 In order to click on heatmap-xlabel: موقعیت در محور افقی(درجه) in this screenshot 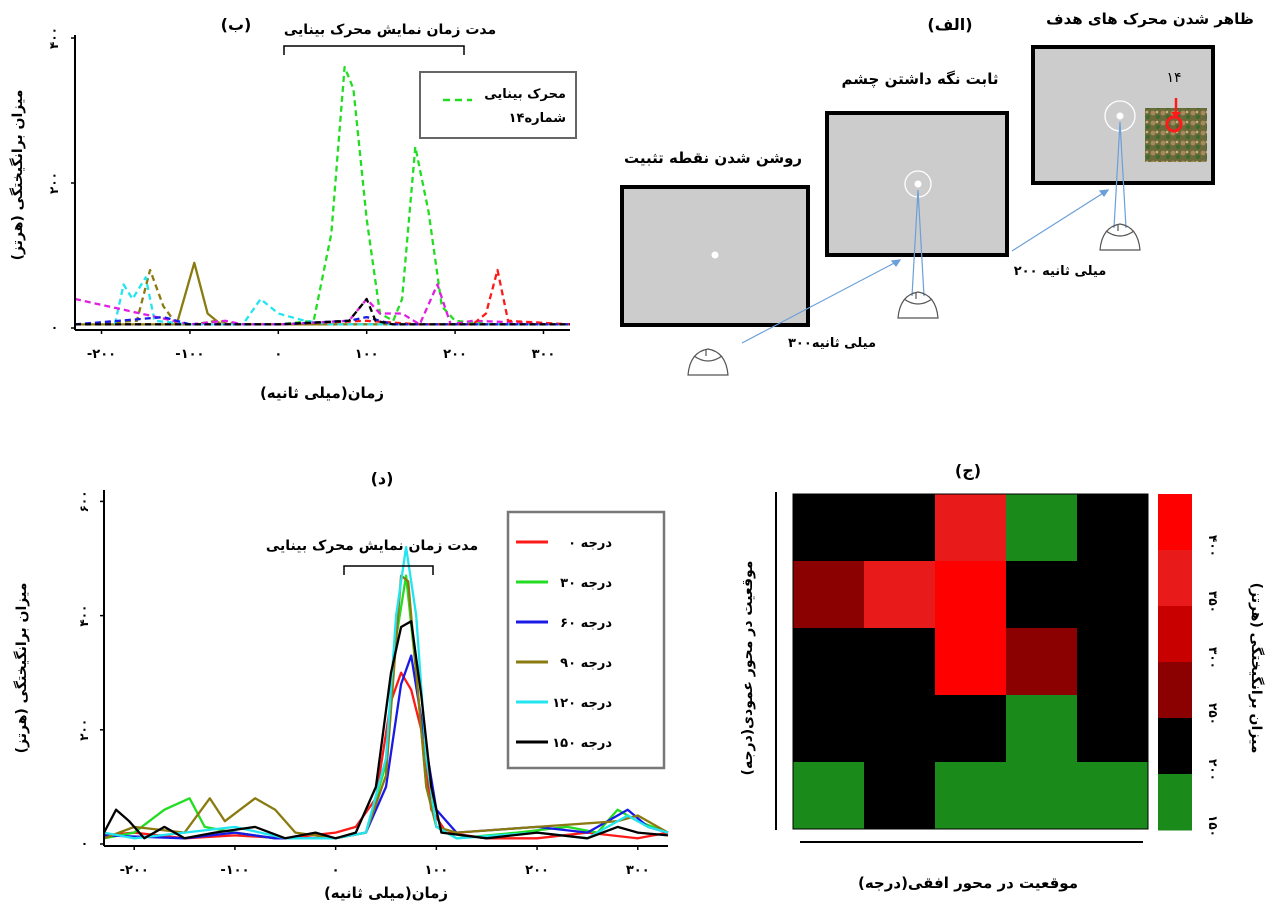, I will do `click(968, 883)`.